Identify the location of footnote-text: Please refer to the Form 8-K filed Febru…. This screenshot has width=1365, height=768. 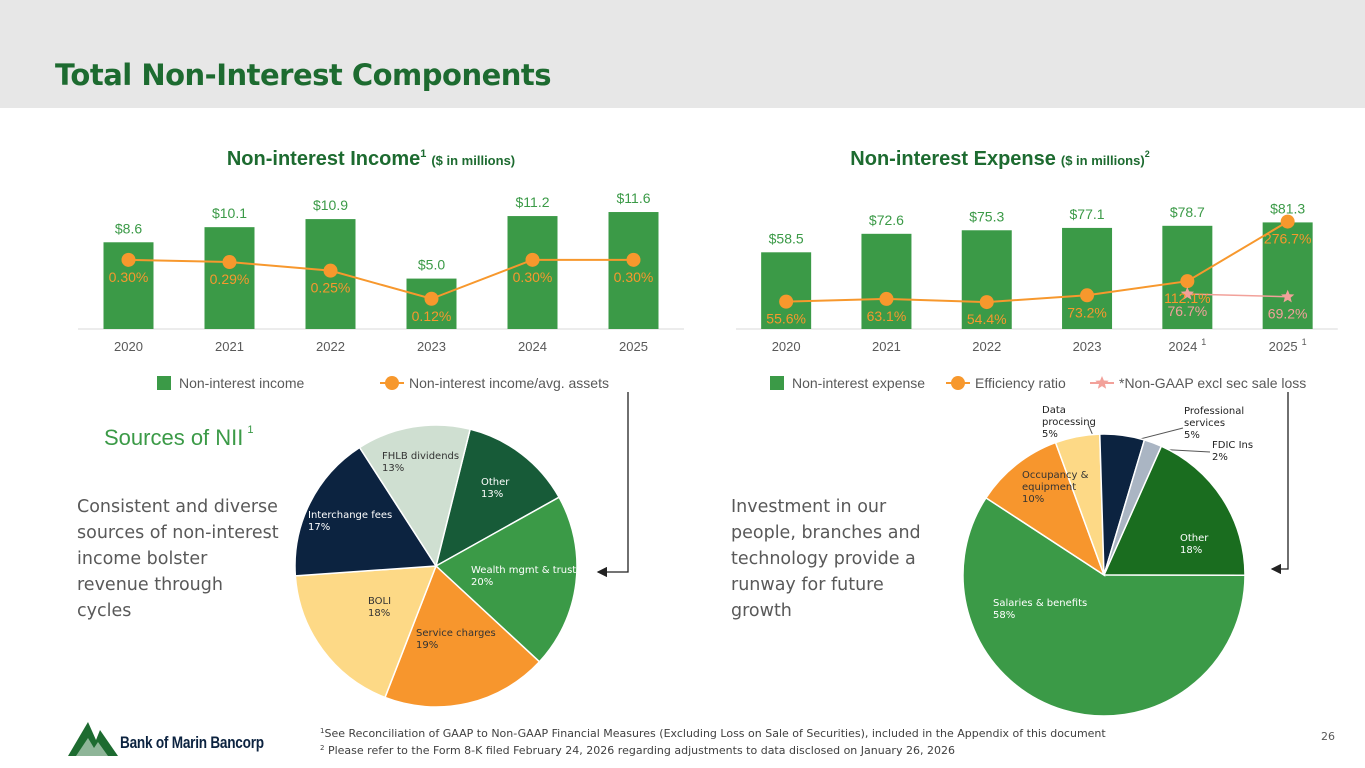
(641, 750).